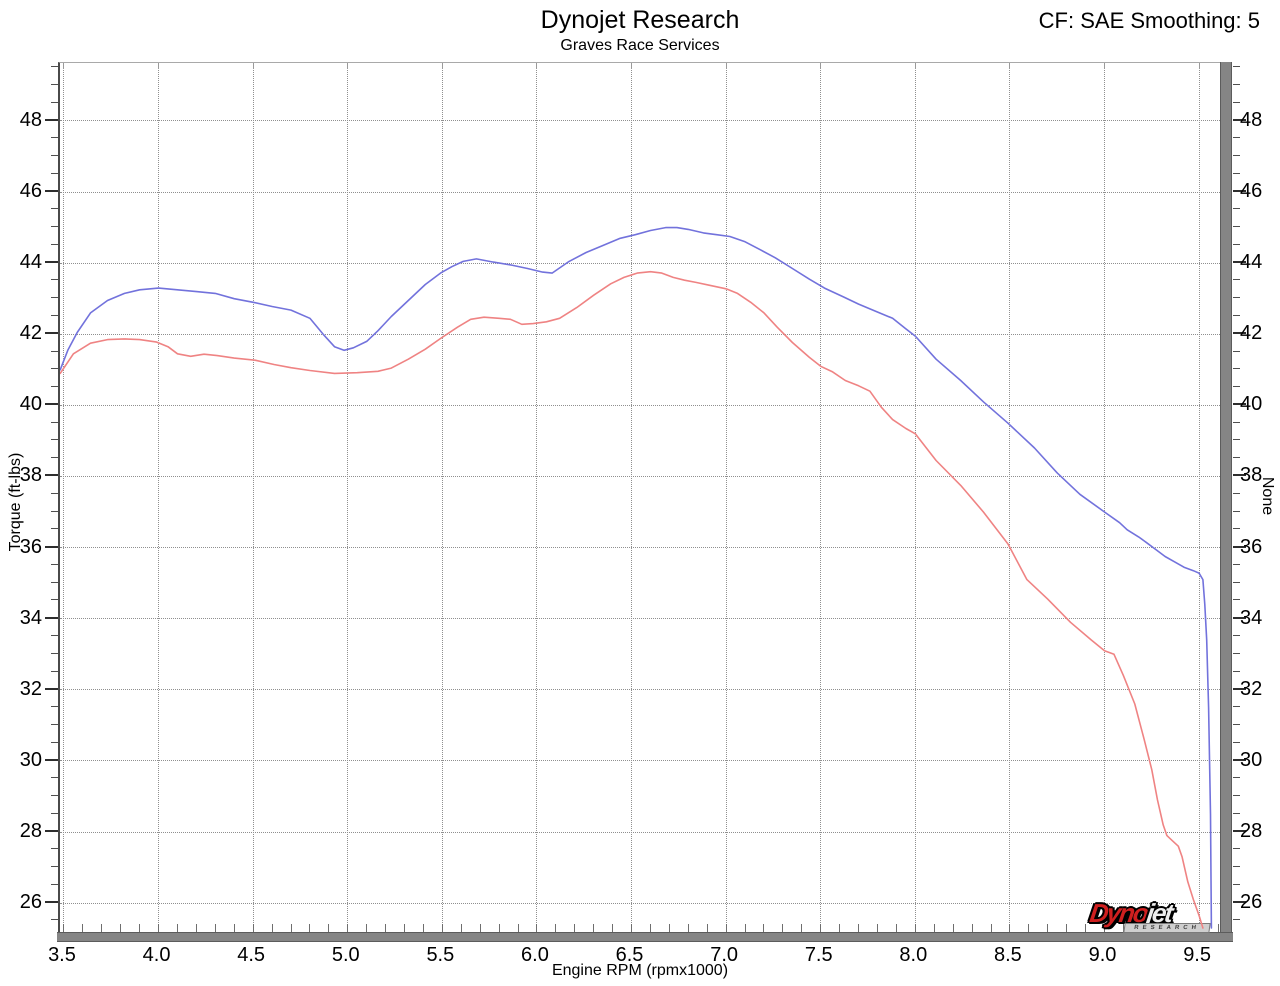 Image resolution: width=1280 pixels, height=986 pixels. I want to click on x-axis-tick-label: 4.0, so click(156, 955).